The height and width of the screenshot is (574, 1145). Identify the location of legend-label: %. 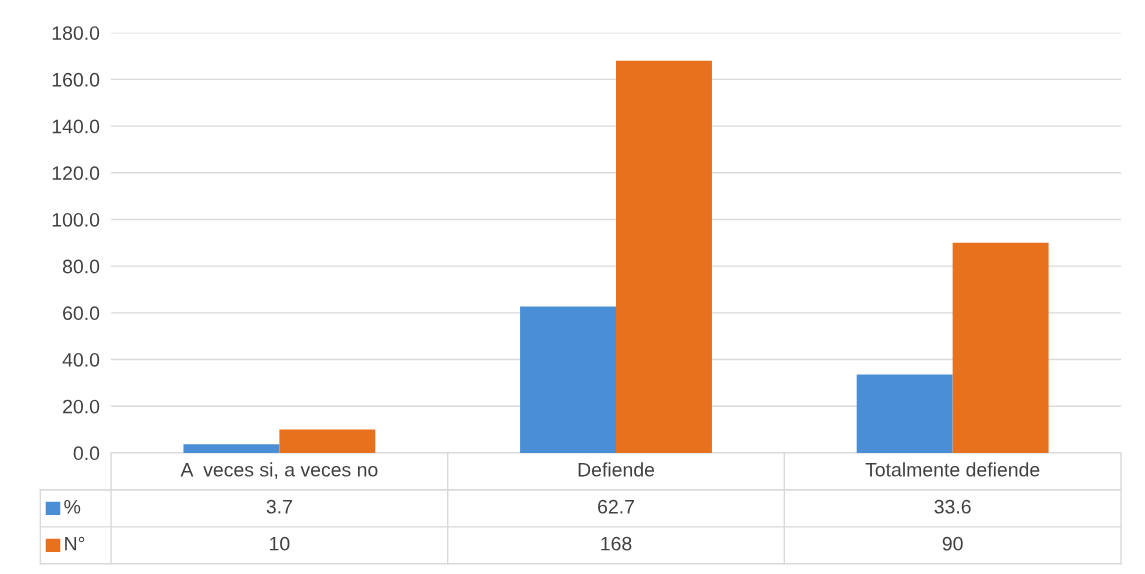
(72, 506).